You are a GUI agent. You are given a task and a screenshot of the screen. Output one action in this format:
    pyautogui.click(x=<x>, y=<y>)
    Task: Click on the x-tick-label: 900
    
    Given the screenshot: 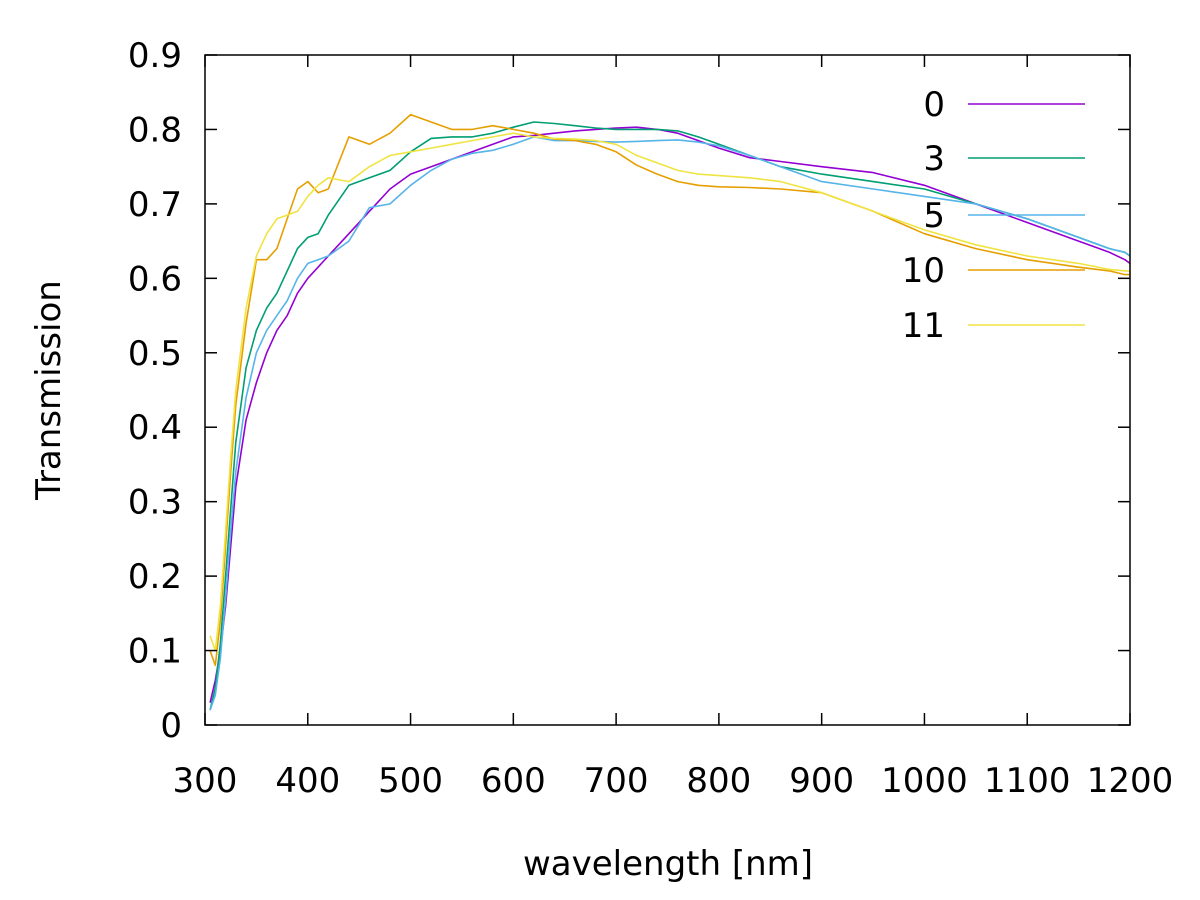 What is the action you would take?
    pyautogui.click(x=821, y=781)
    